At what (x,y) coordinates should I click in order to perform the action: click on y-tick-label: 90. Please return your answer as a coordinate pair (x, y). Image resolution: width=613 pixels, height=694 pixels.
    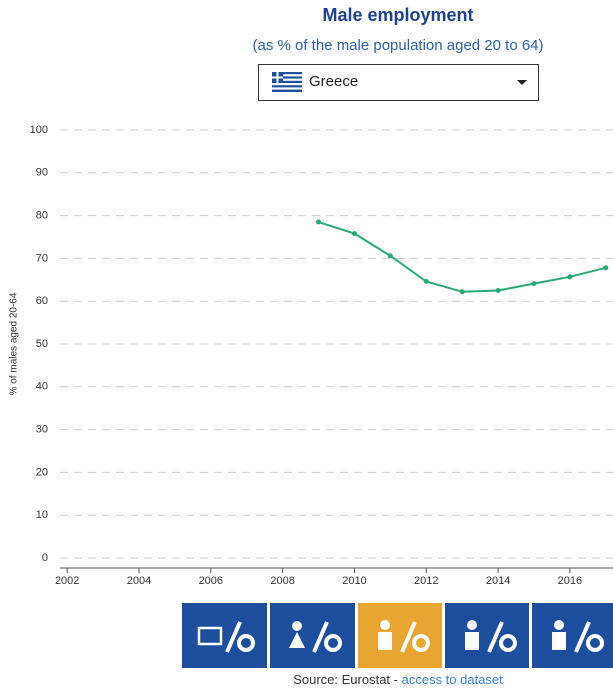
    Looking at the image, I should click on (42, 173).